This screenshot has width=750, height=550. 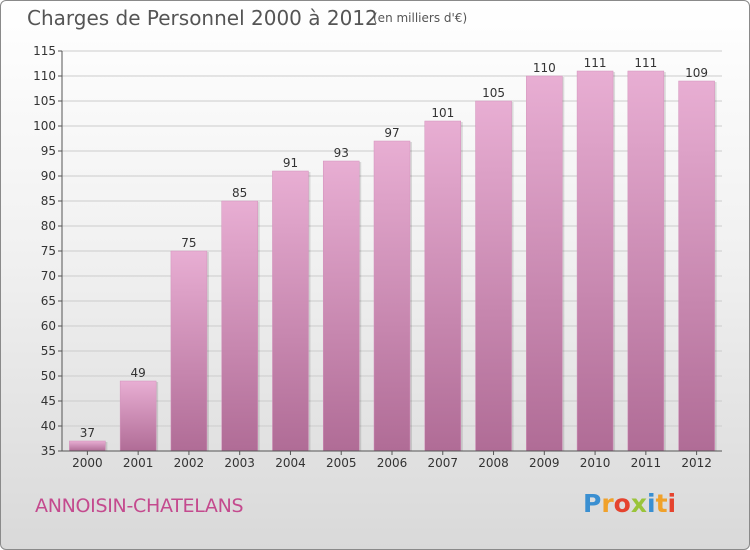 I want to click on y-tick-label: 110, so click(x=44, y=76).